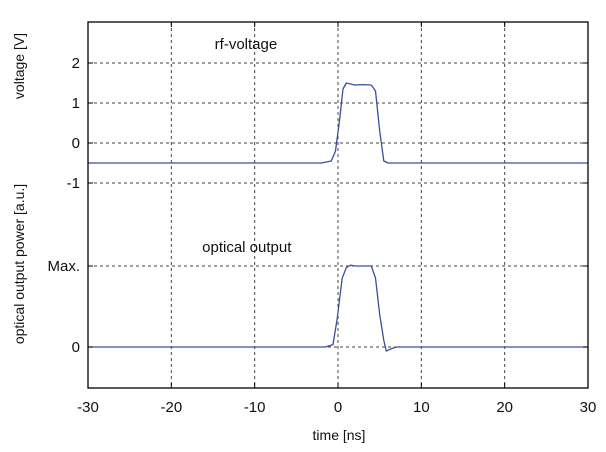 The image size is (606, 452). I want to click on annotation-label: optical output, so click(247, 247).